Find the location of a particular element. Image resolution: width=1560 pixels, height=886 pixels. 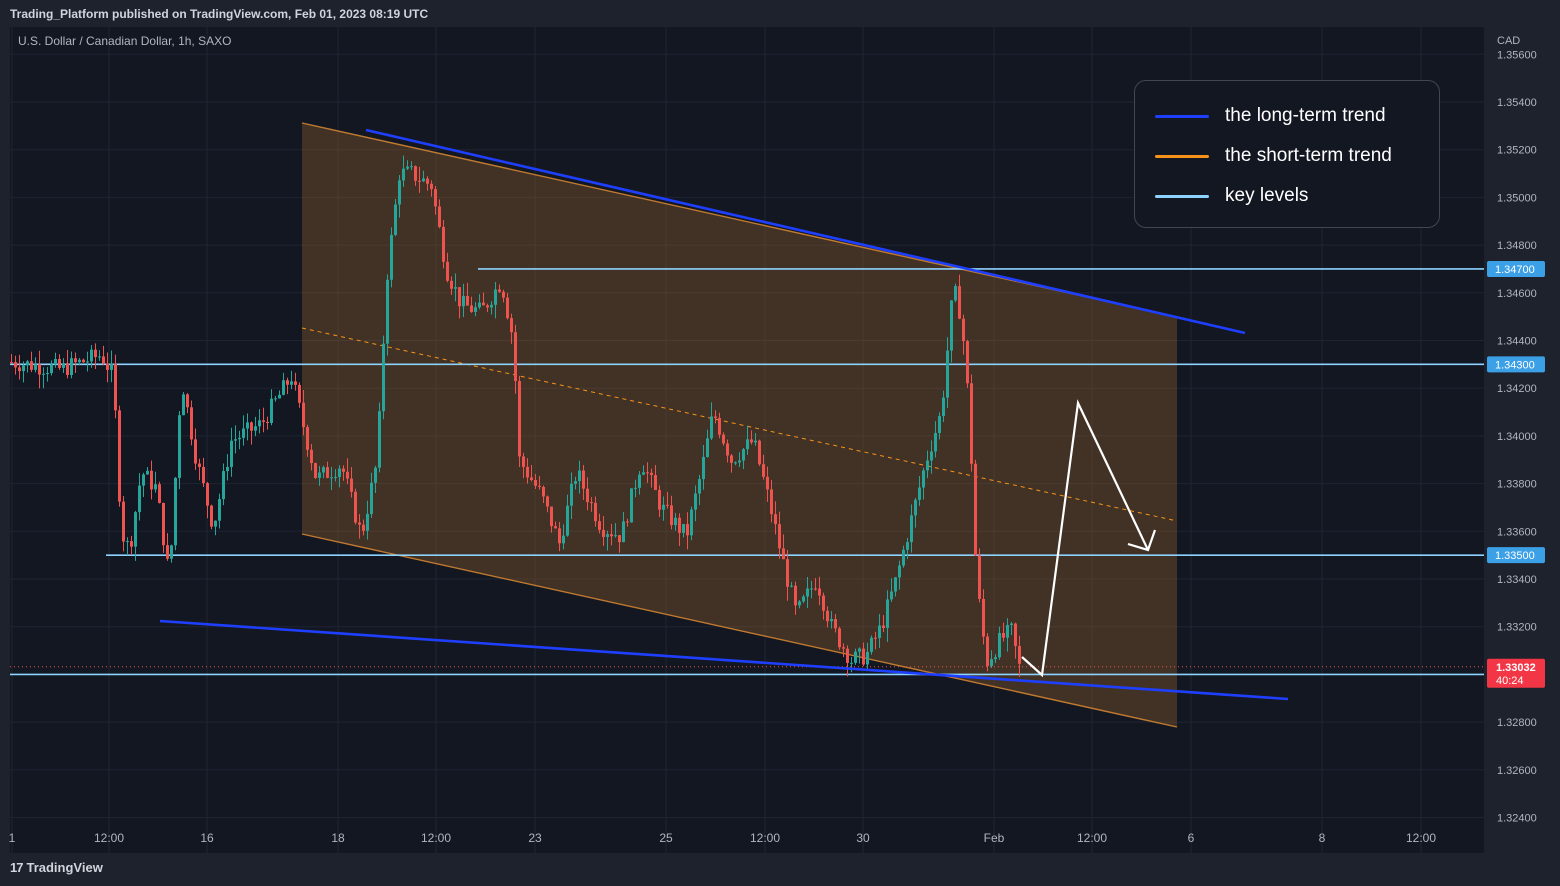

time-tick-label: 8 is located at coordinates (1322, 838).